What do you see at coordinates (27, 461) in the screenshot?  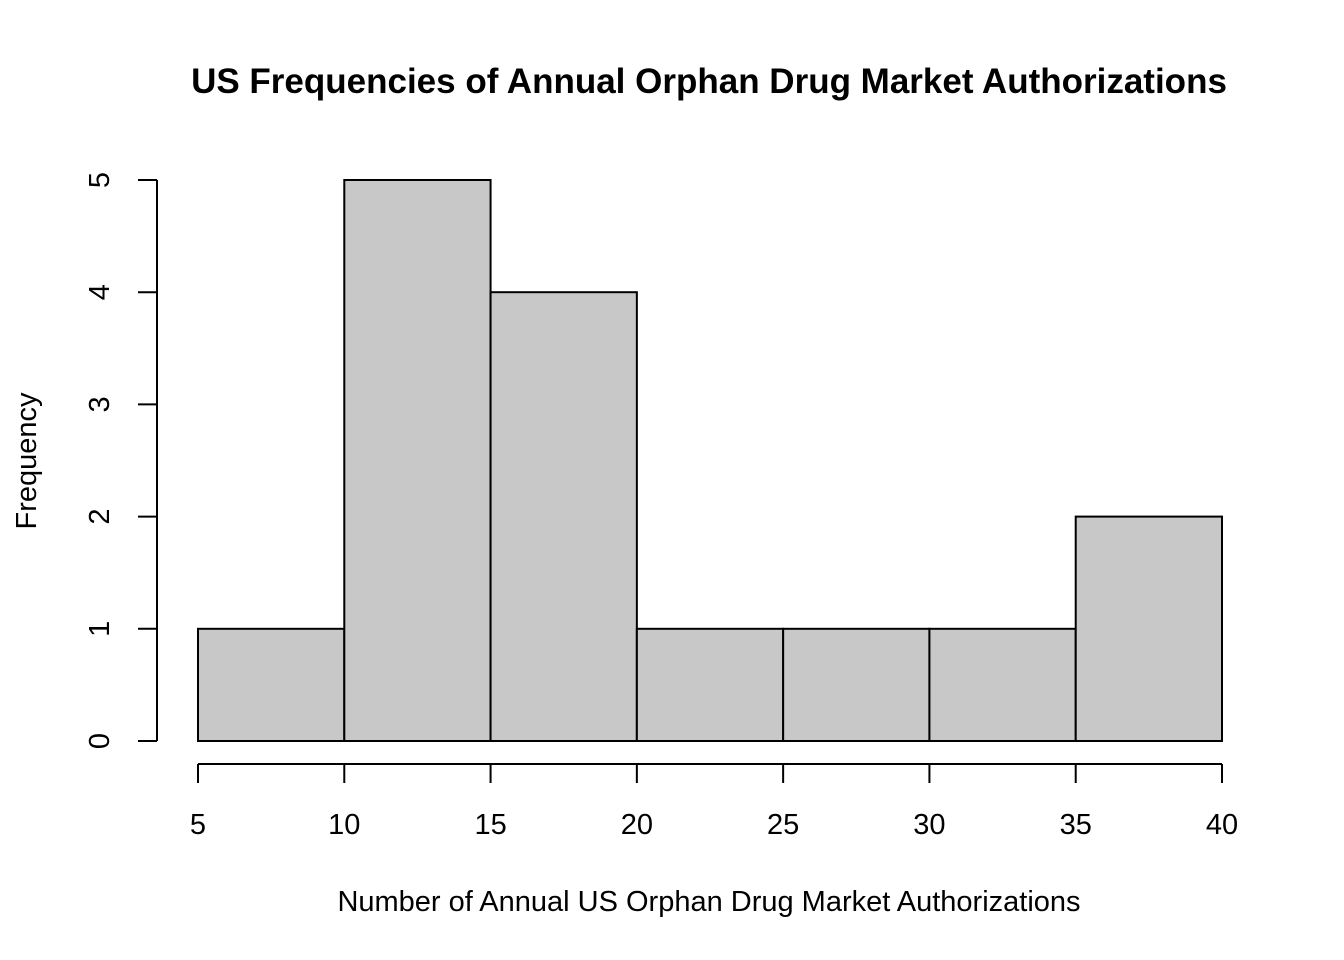 I see `y-axis-label: Frequency` at bounding box center [27, 461].